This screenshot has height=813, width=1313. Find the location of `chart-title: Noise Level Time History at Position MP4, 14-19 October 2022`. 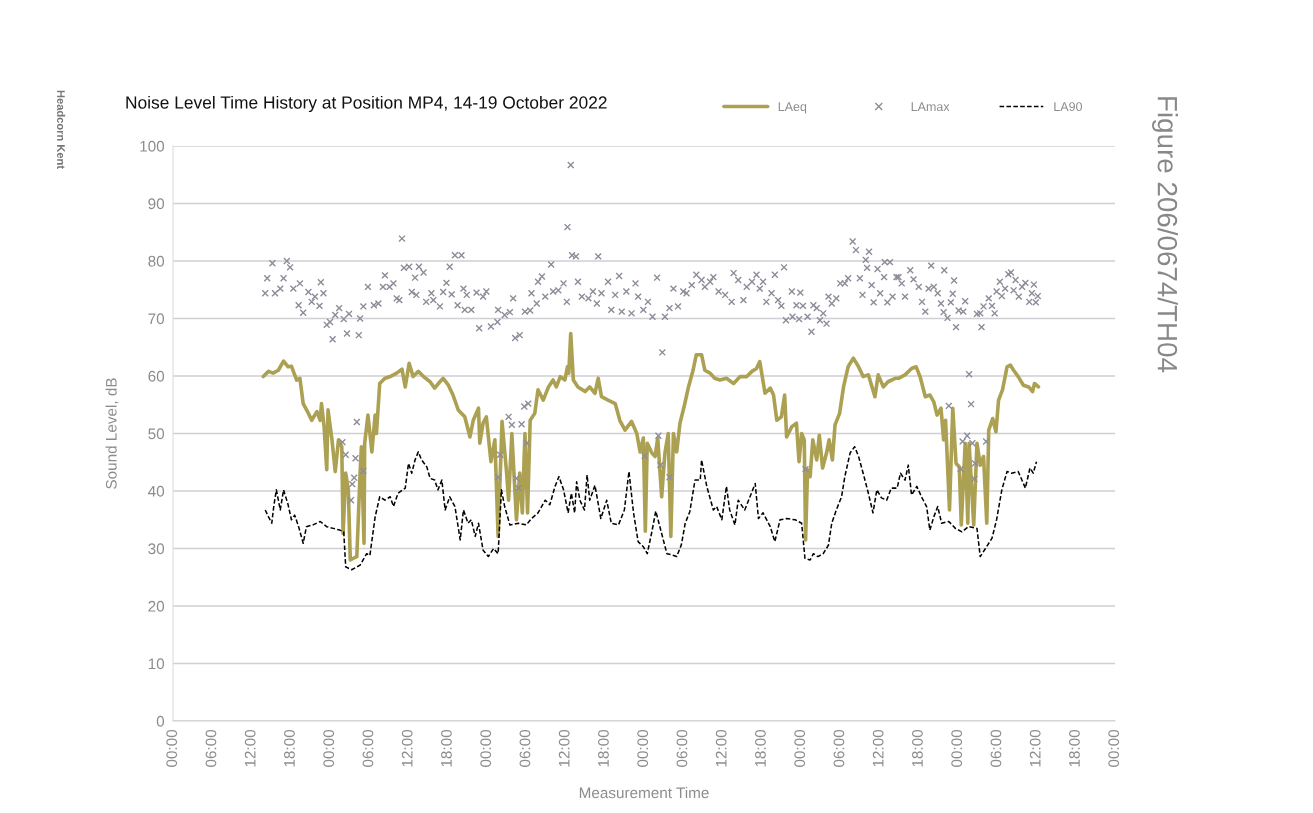

chart-title: Noise Level Time History at Position MP4, 14-19 October 2022 is located at coordinates (366, 104).